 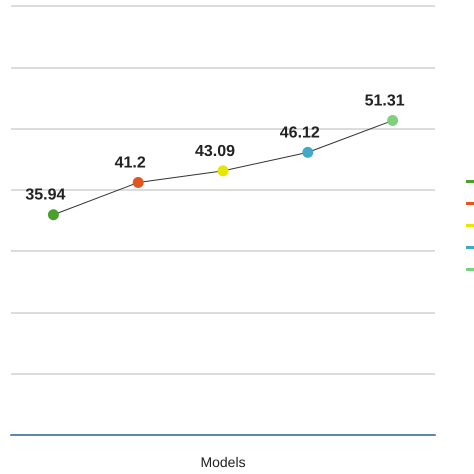 What do you see at coordinates (130, 163) in the screenshot?
I see `data-label: 41.2` at bounding box center [130, 163].